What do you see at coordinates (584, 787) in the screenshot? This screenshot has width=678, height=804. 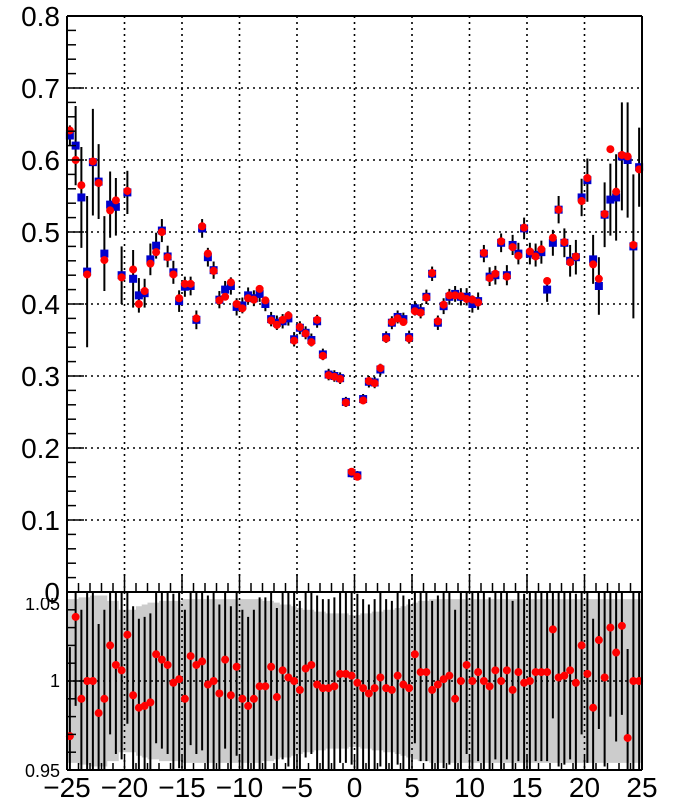 I see `x-tick-label: 20` at bounding box center [584, 787].